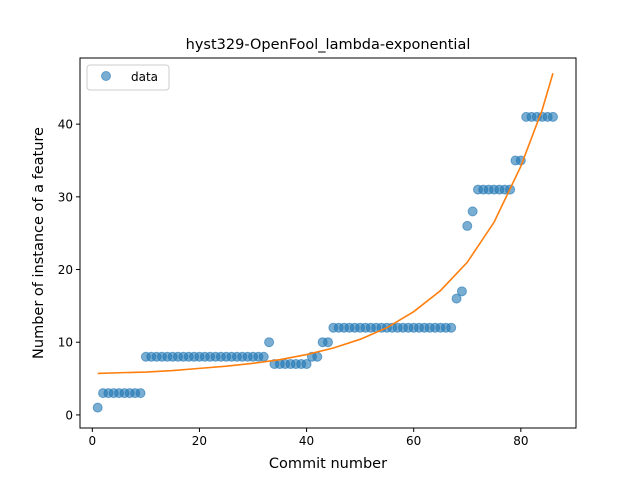 The width and height of the screenshot is (640, 480). I want to click on x-tick-label: 80, so click(520, 441).